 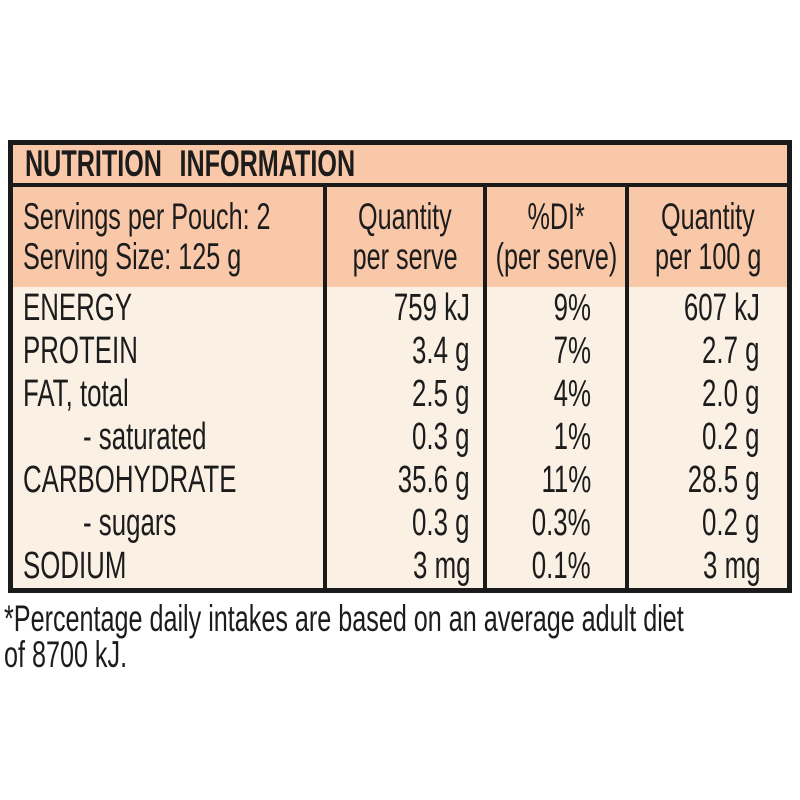 I want to click on value-di-percent-text: 9%, so click(x=572, y=308).